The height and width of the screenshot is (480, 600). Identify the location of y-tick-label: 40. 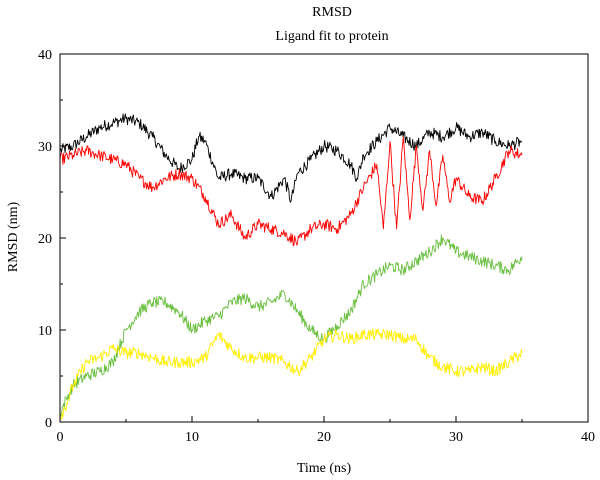
(45, 55).